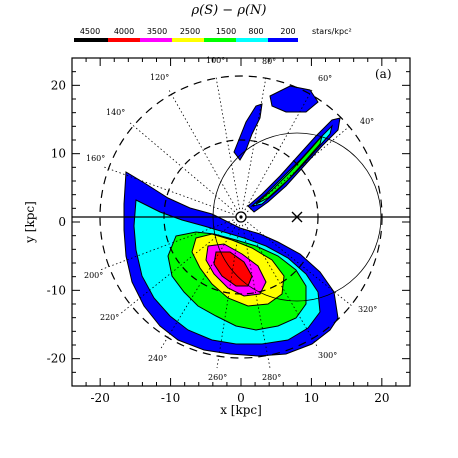  What do you see at coordinates (381, 398) in the screenshot?
I see `x-tick-label: 20` at bounding box center [381, 398].